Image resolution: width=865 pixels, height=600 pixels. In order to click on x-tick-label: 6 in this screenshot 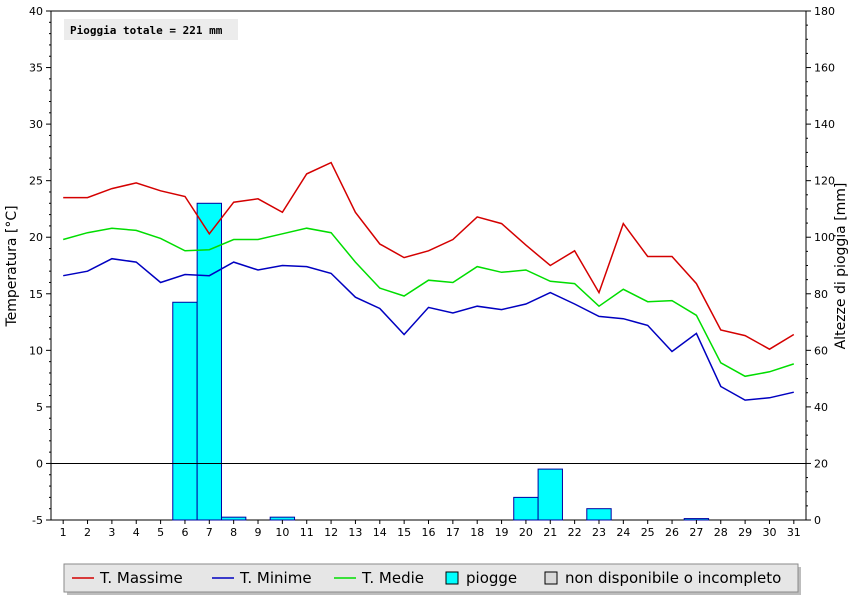, I will do `click(184, 532)`.